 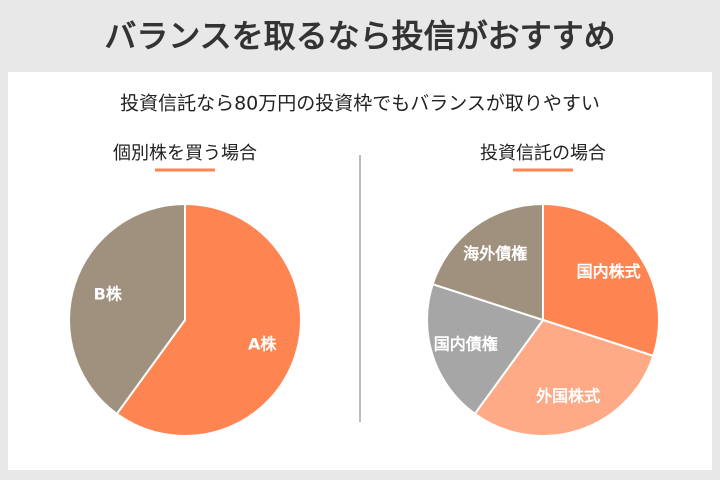 I want to click on chart-title: 投資信託の場合, so click(x=543, y=153).